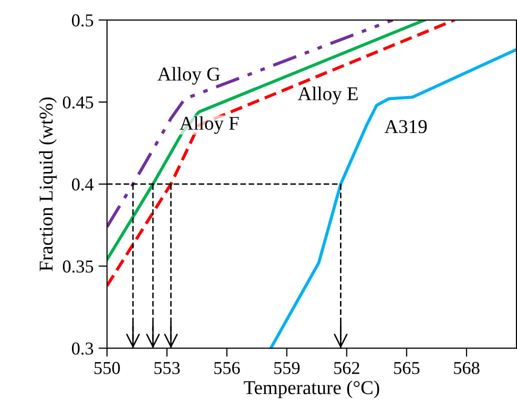 The width and height of the screenshot is (517, 417). Describe the element at coordinates (312, 389) in the screenshot. I see `x-axis-title: Temperature (°C)` at that location.